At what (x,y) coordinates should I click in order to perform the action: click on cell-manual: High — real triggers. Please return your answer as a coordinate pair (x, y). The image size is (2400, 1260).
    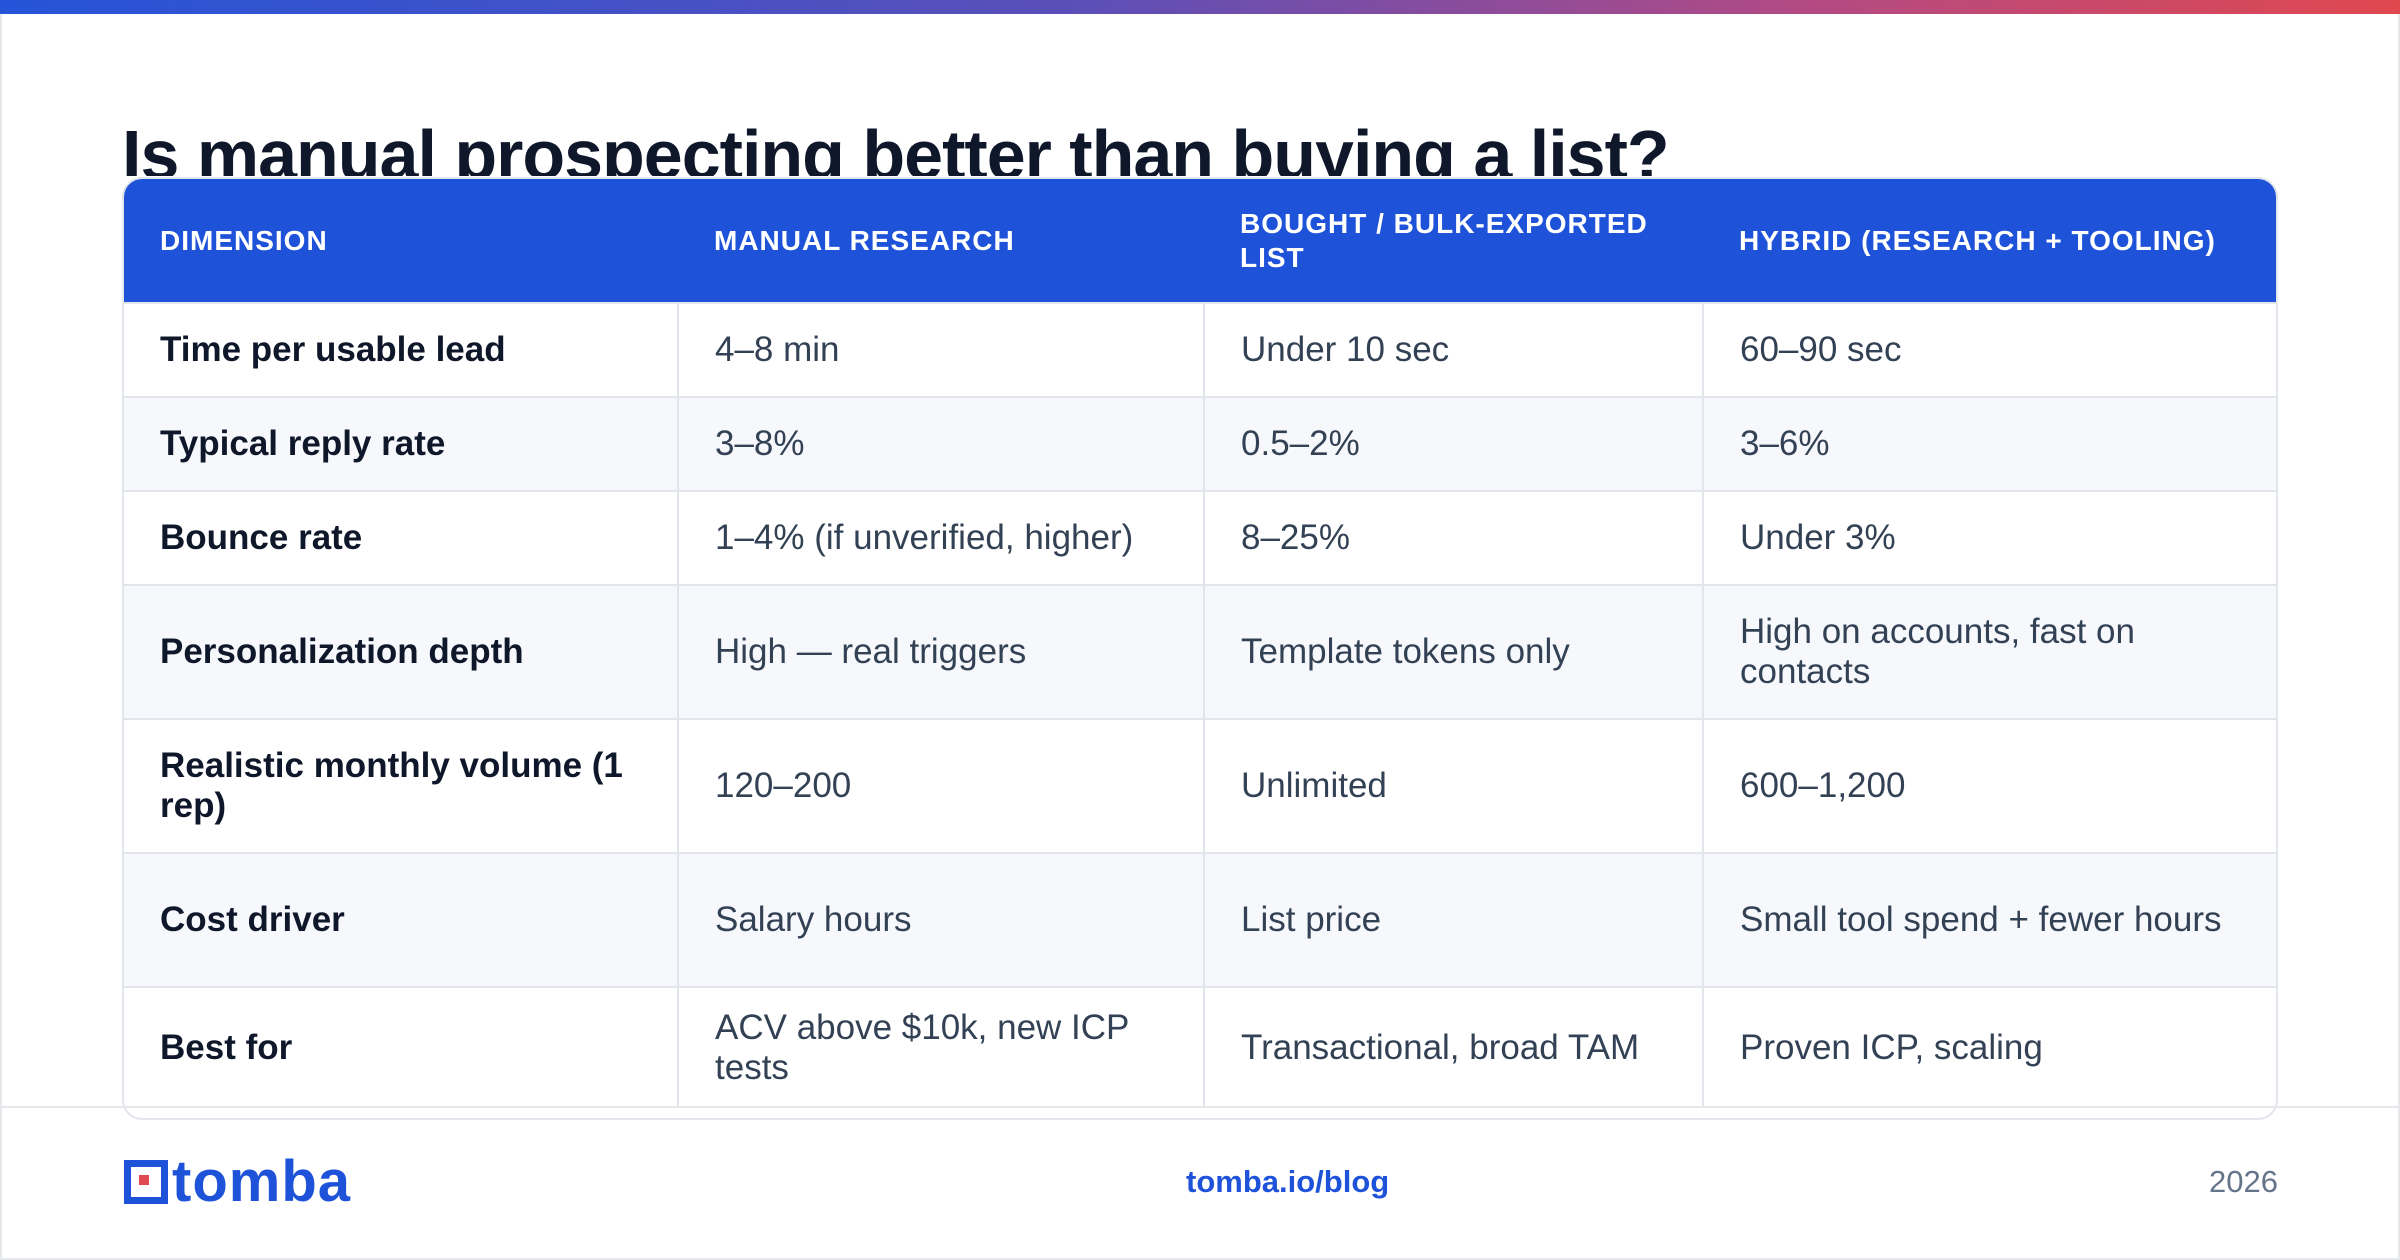
    Looking at the image, I should click on (940, 651).